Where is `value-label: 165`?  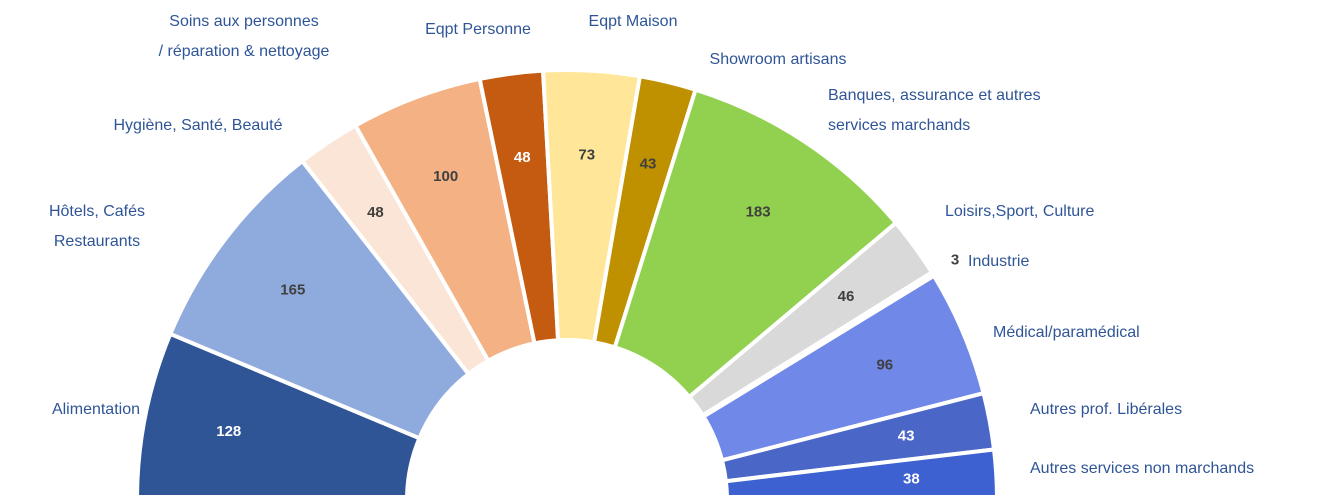 value-label: 165 is located at coordinates (292, 290).